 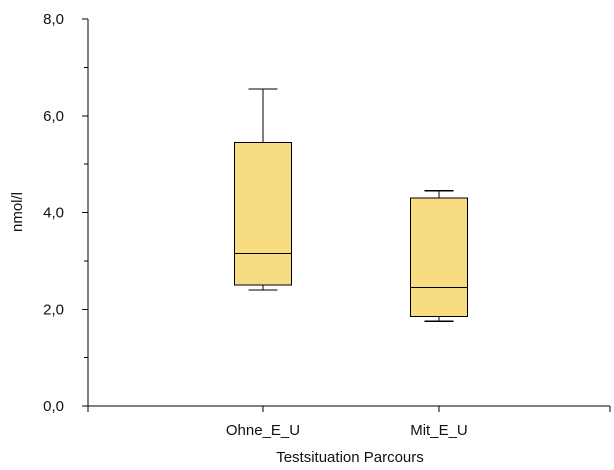 What do you see at coordinates (349, 422) in the screenshot?
I see `x-axis: Ohne_E_U Mit_E_U` at bounding box center [349, 422].